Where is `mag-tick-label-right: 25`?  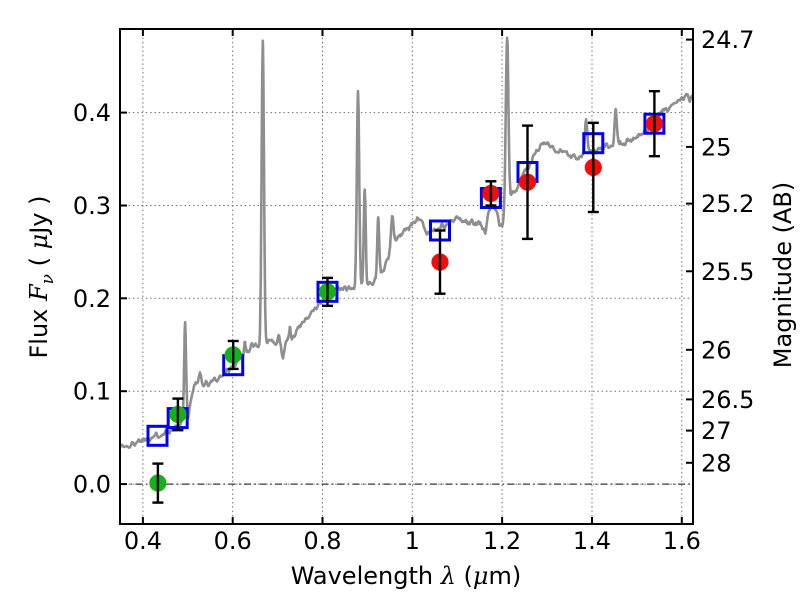
mag-tick-label-right: 25 is located at coordinates (716, 147).